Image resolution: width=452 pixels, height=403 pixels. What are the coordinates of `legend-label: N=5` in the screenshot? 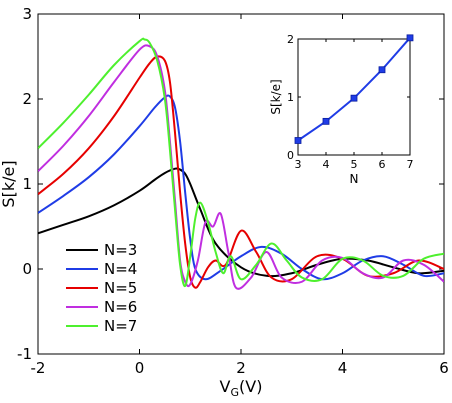 It's located at (120, 288).